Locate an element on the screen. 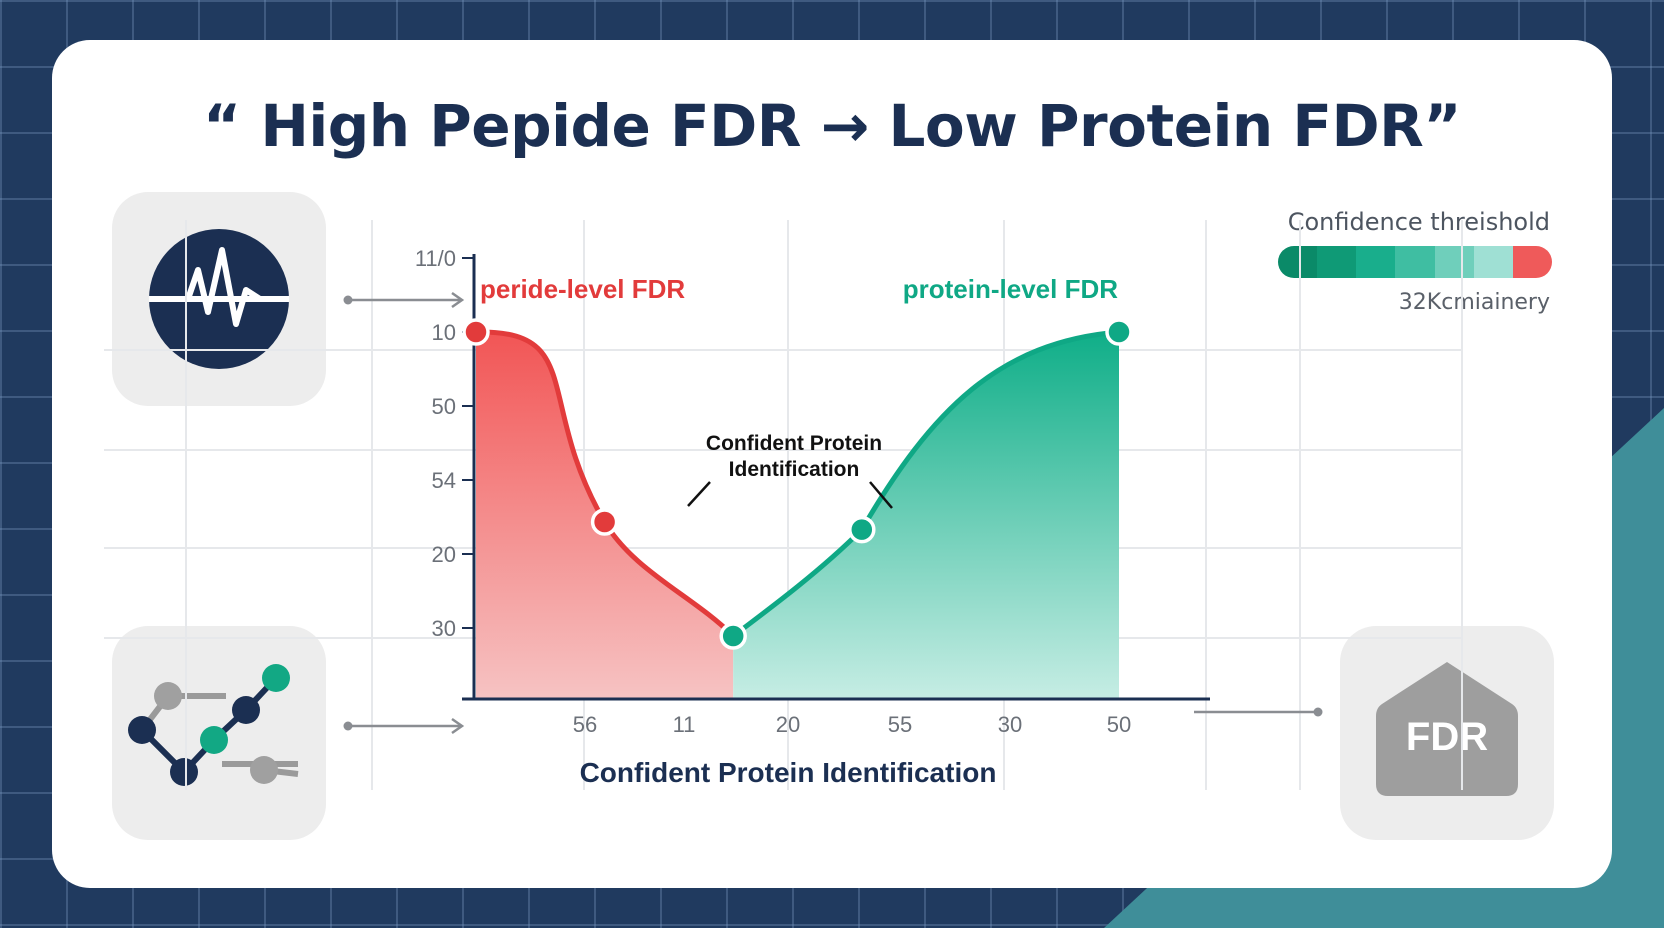 The height and width of the screenshot is (928, 1664). x-tick-label: 50 is located at coordinates (1119, 724).